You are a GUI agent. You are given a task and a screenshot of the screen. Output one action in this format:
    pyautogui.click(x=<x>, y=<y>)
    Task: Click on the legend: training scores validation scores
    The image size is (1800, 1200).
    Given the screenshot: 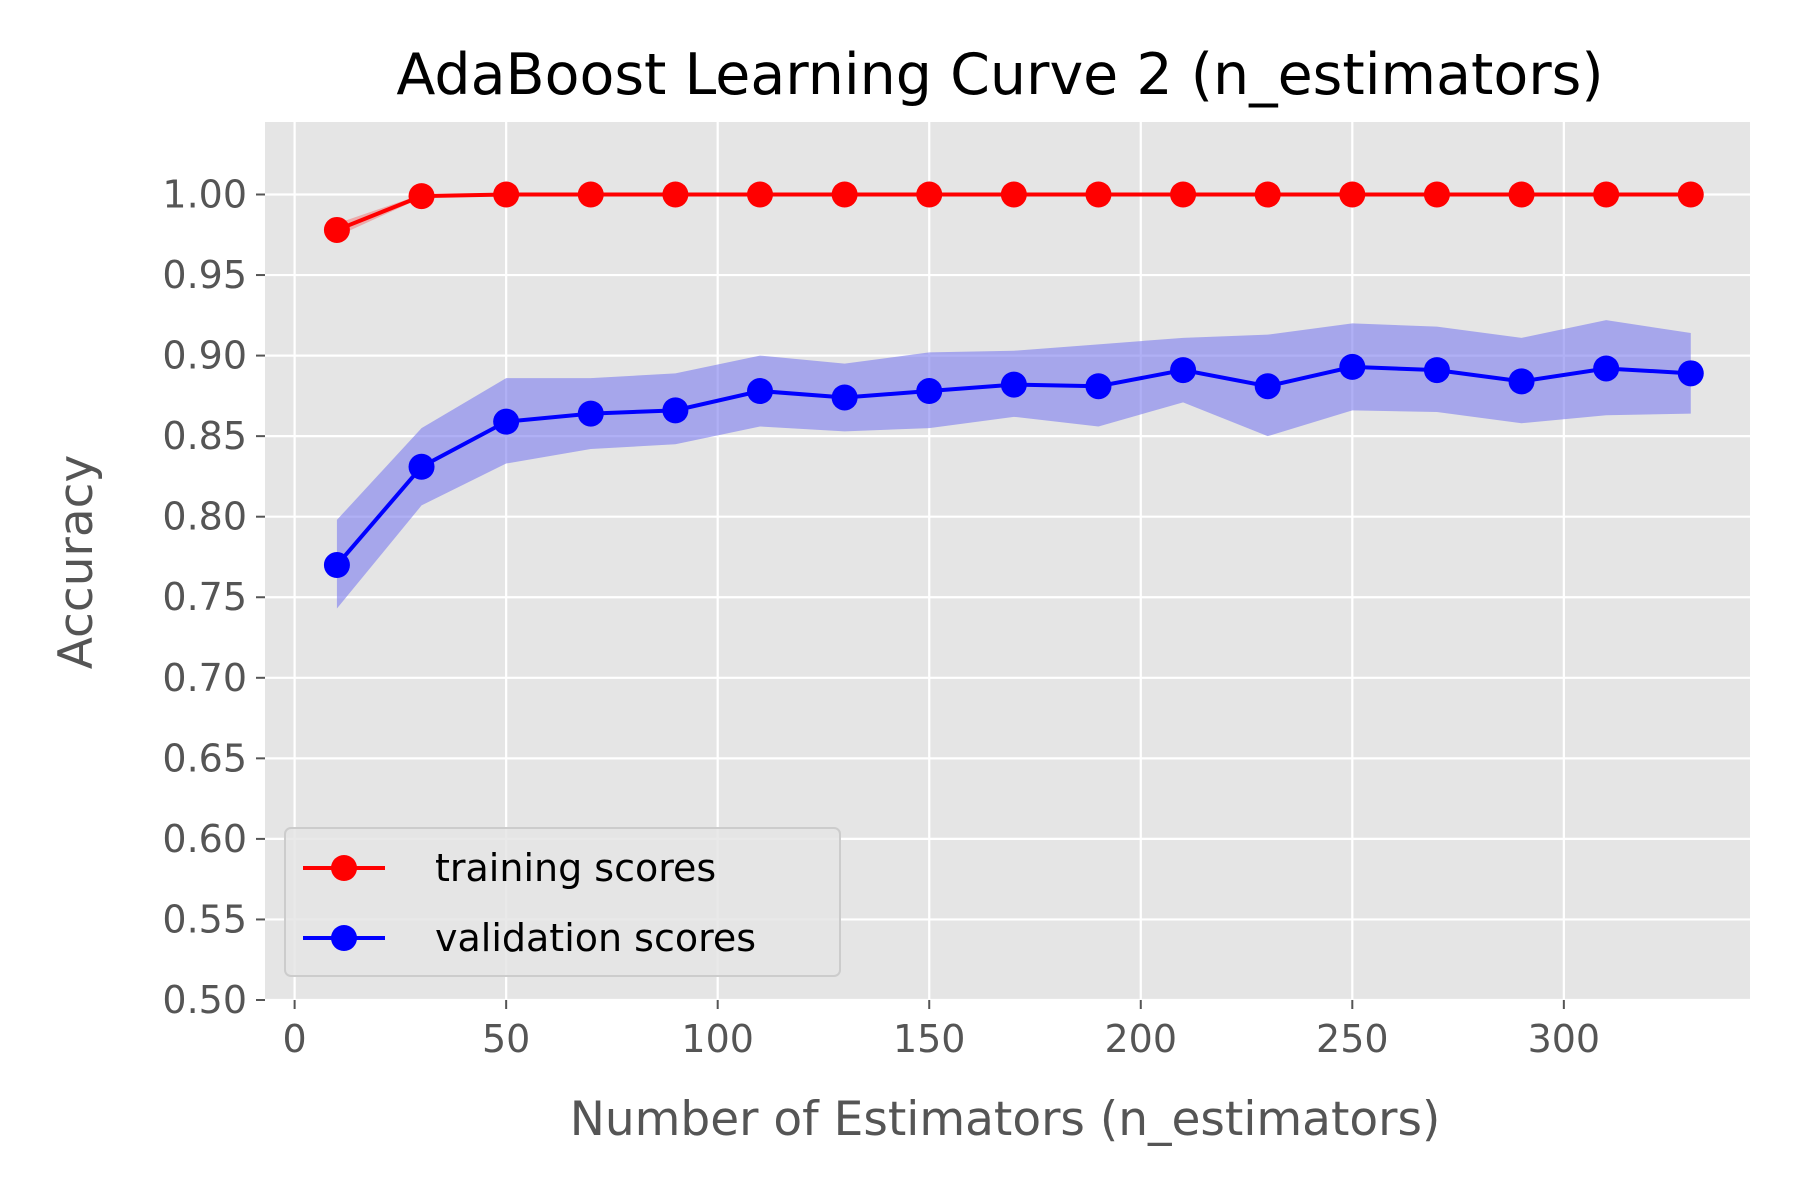 What is the action you would take?
    pyautogui.click(x=562, y=902)
    